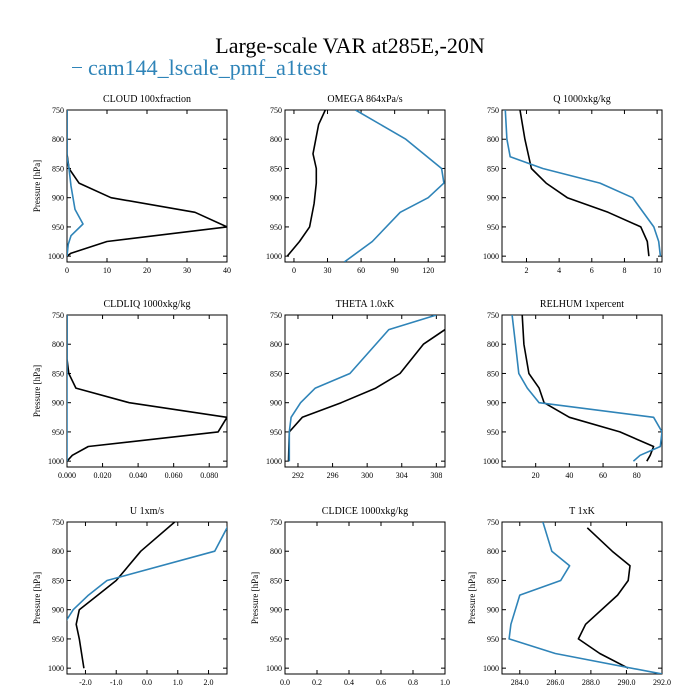 This screenshot has width=700, height=700. Describe the element at coordinates (67, 475) in the screenshot. I see `x-tick-label: 0.000` at that location.